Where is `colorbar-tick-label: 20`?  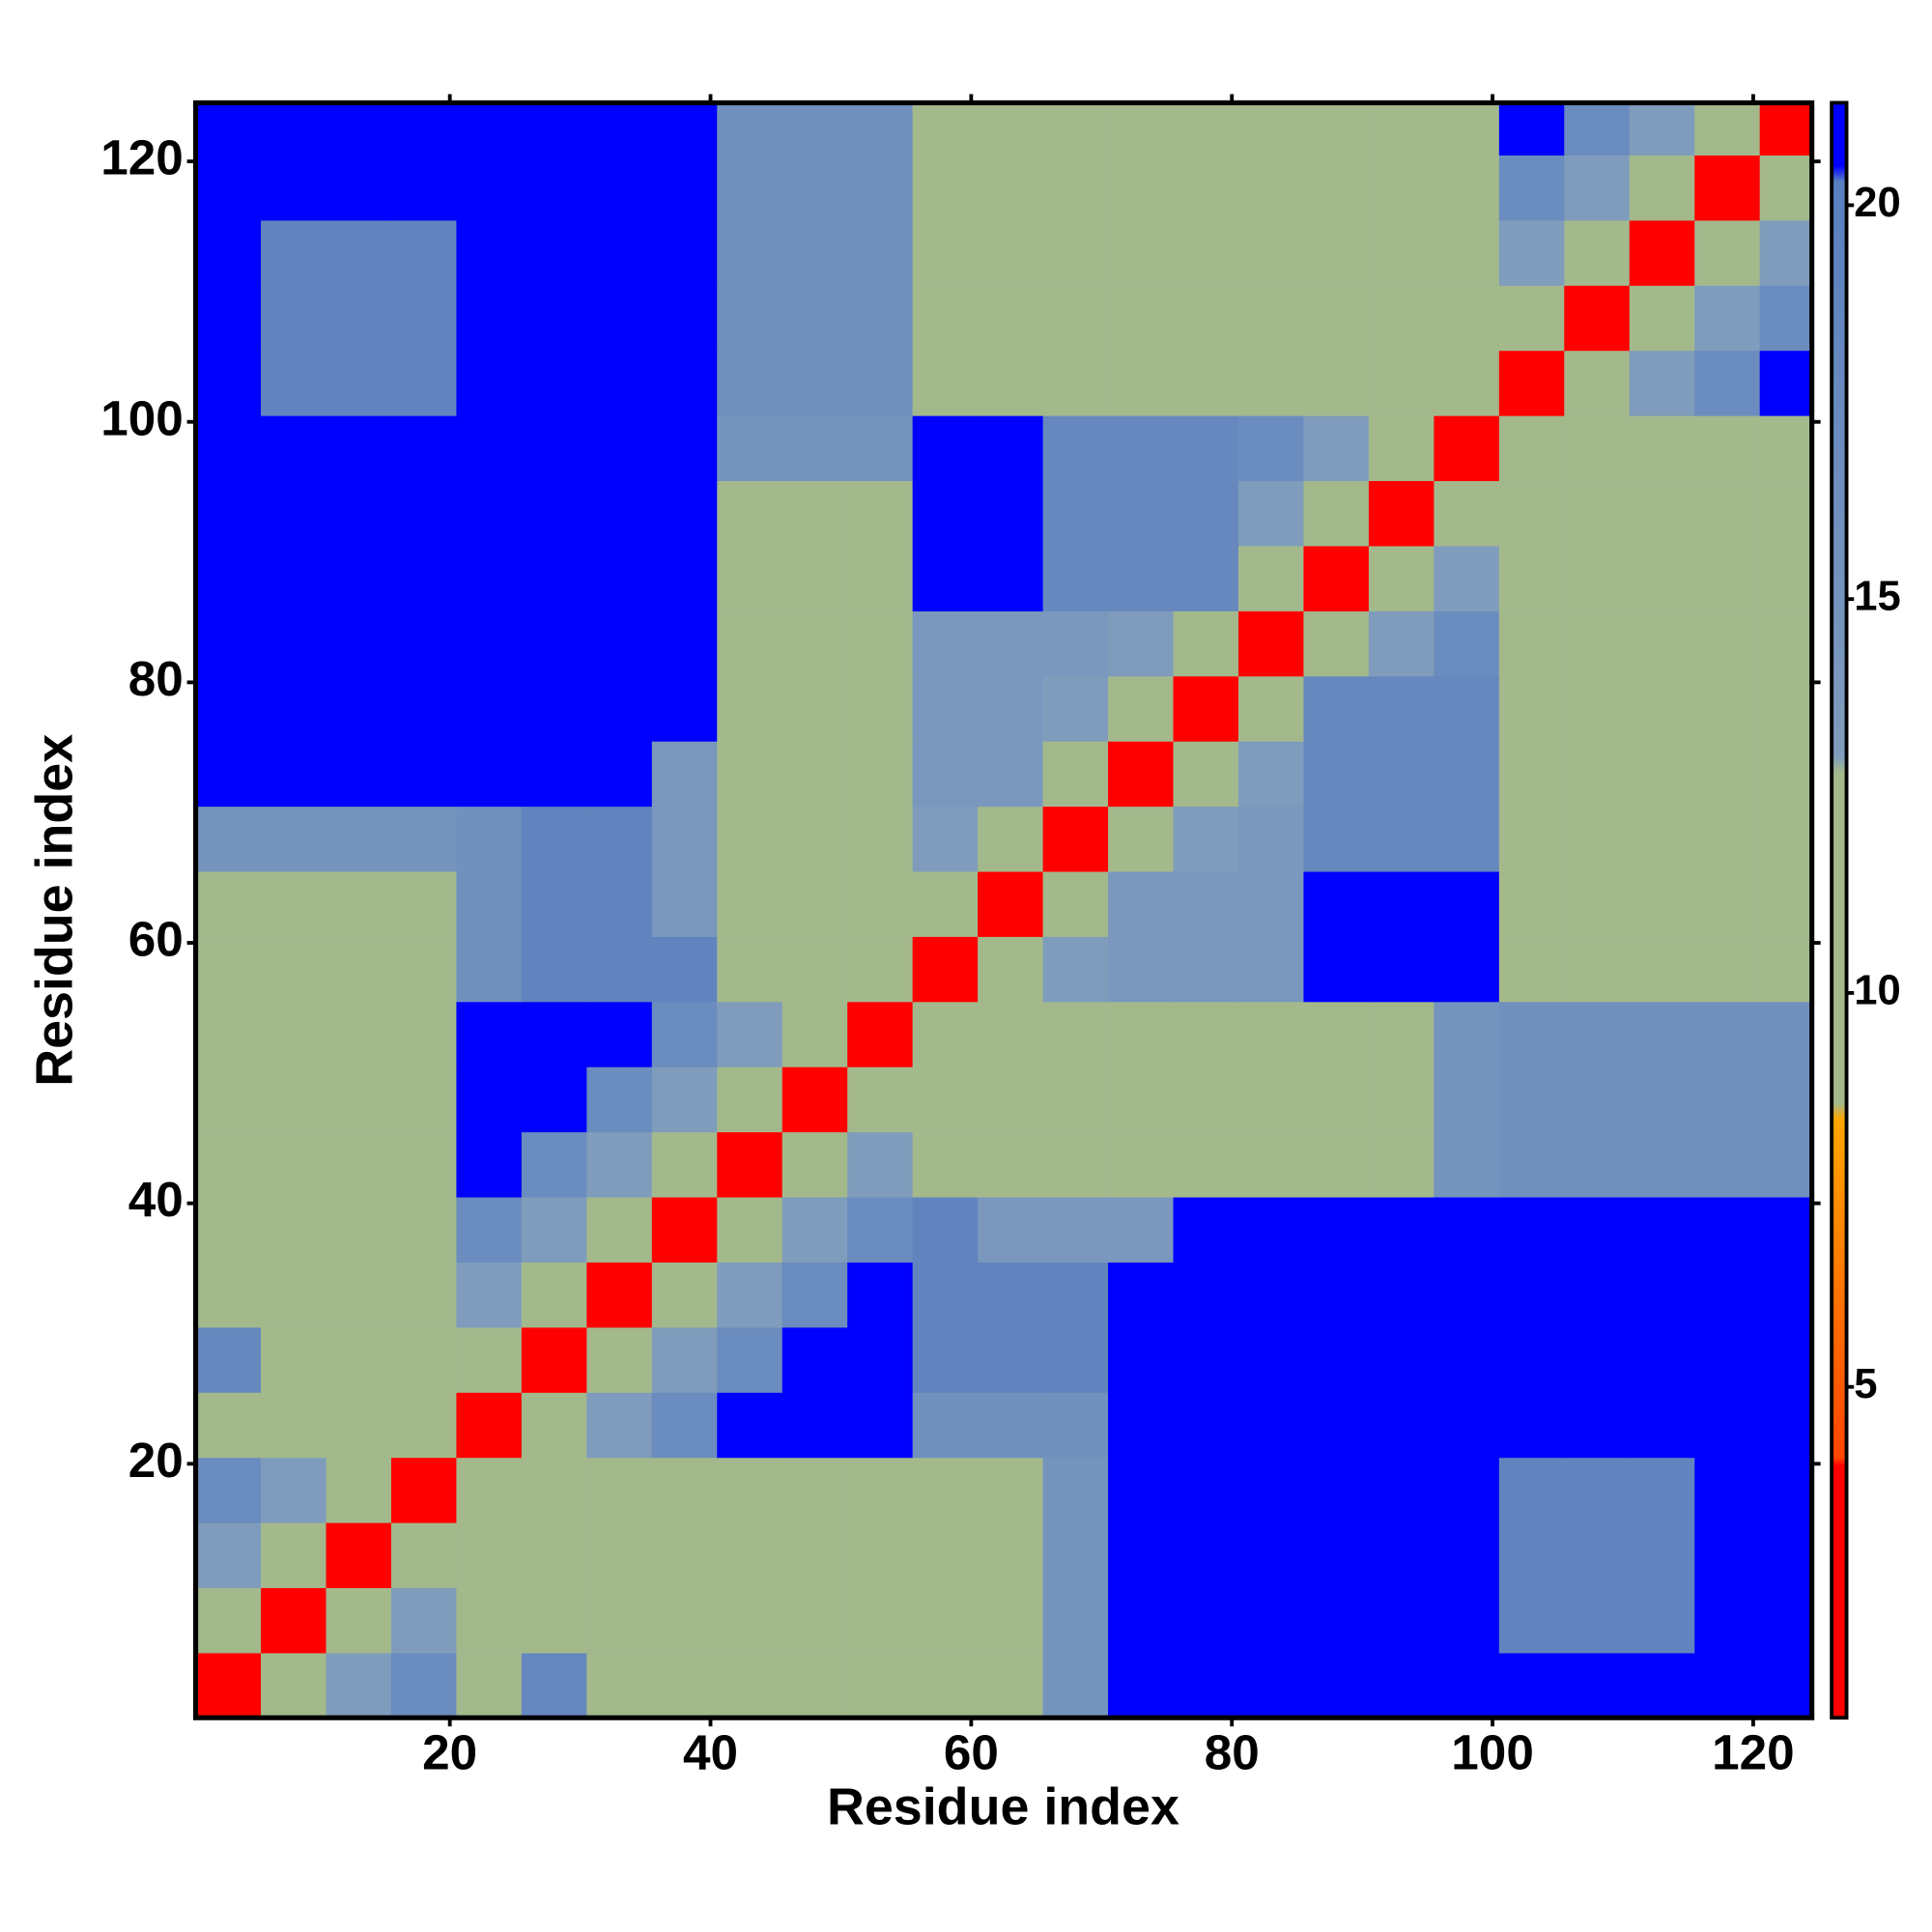 colorbar-tick-label: 20 is located at coordinates (1877, 203).